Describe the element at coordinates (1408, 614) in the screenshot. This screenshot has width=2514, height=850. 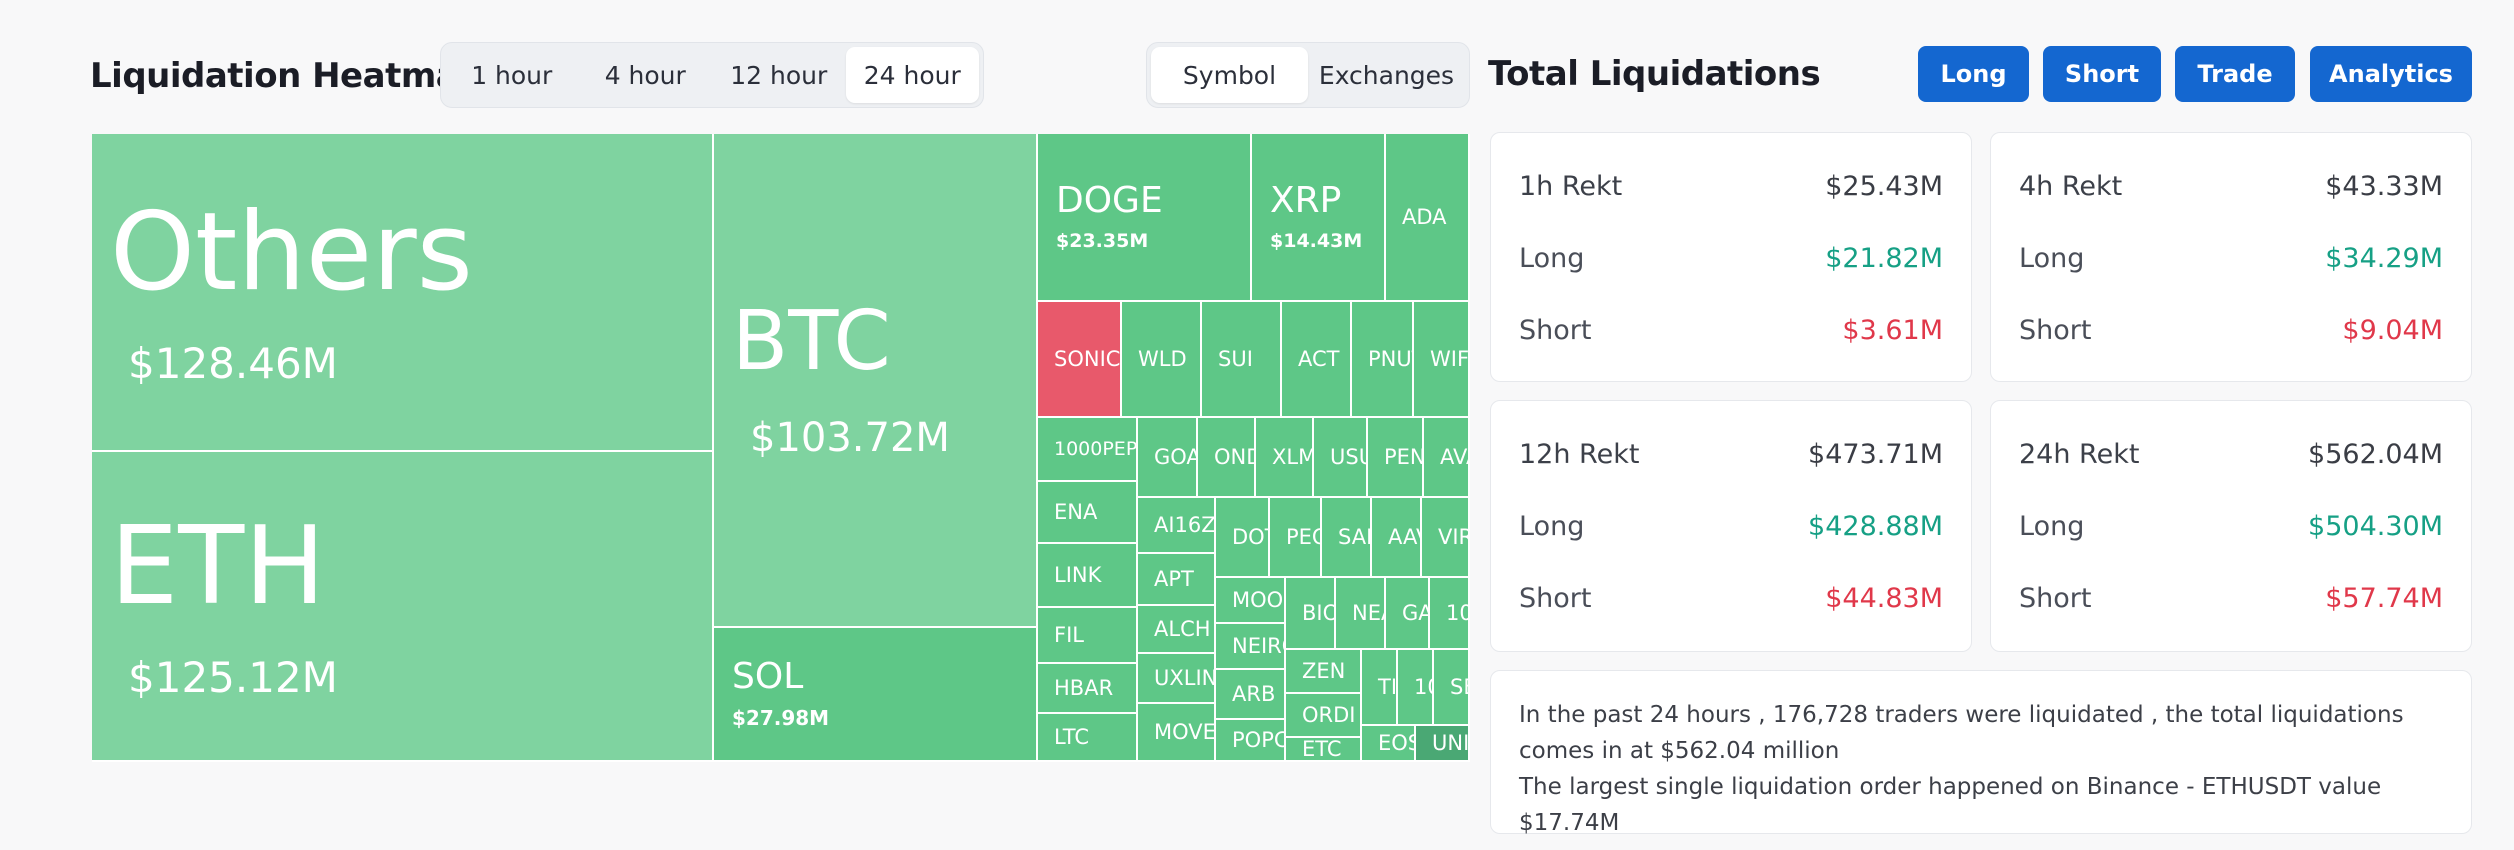
I see `treemap-tile-gala: GALA` at that location.